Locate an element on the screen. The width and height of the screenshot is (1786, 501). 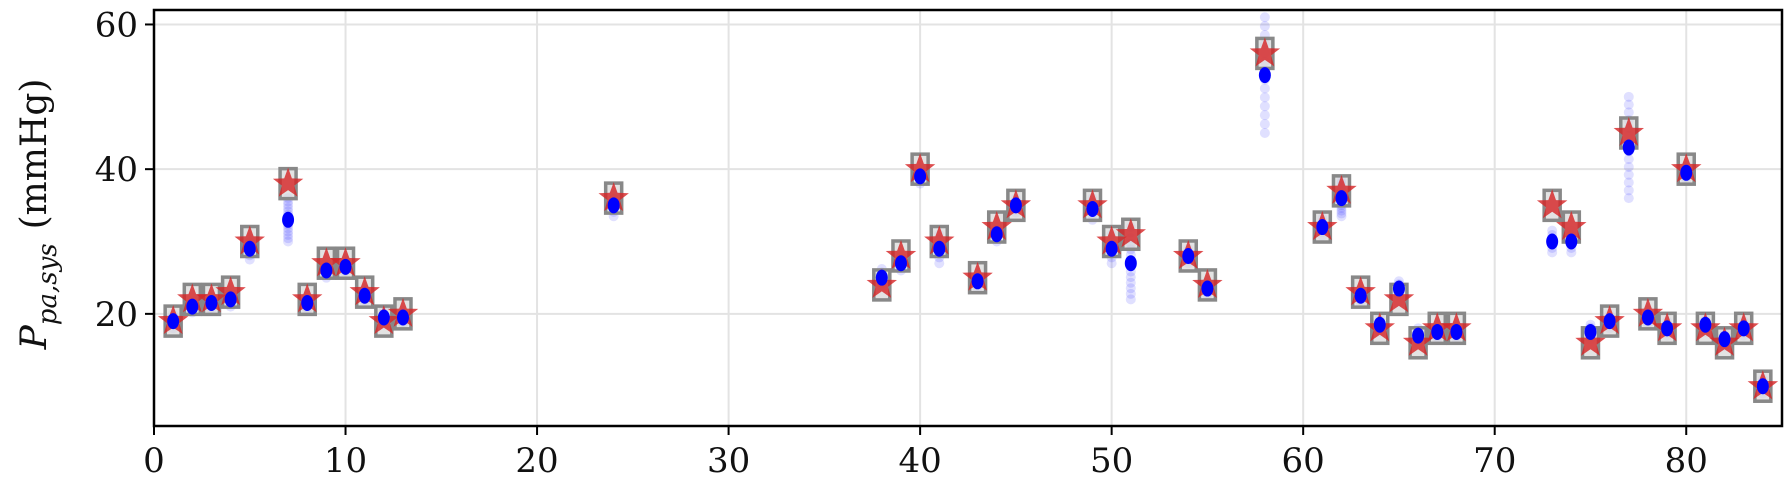
x-tick-label: 20 is located at coordinates (536, 461).